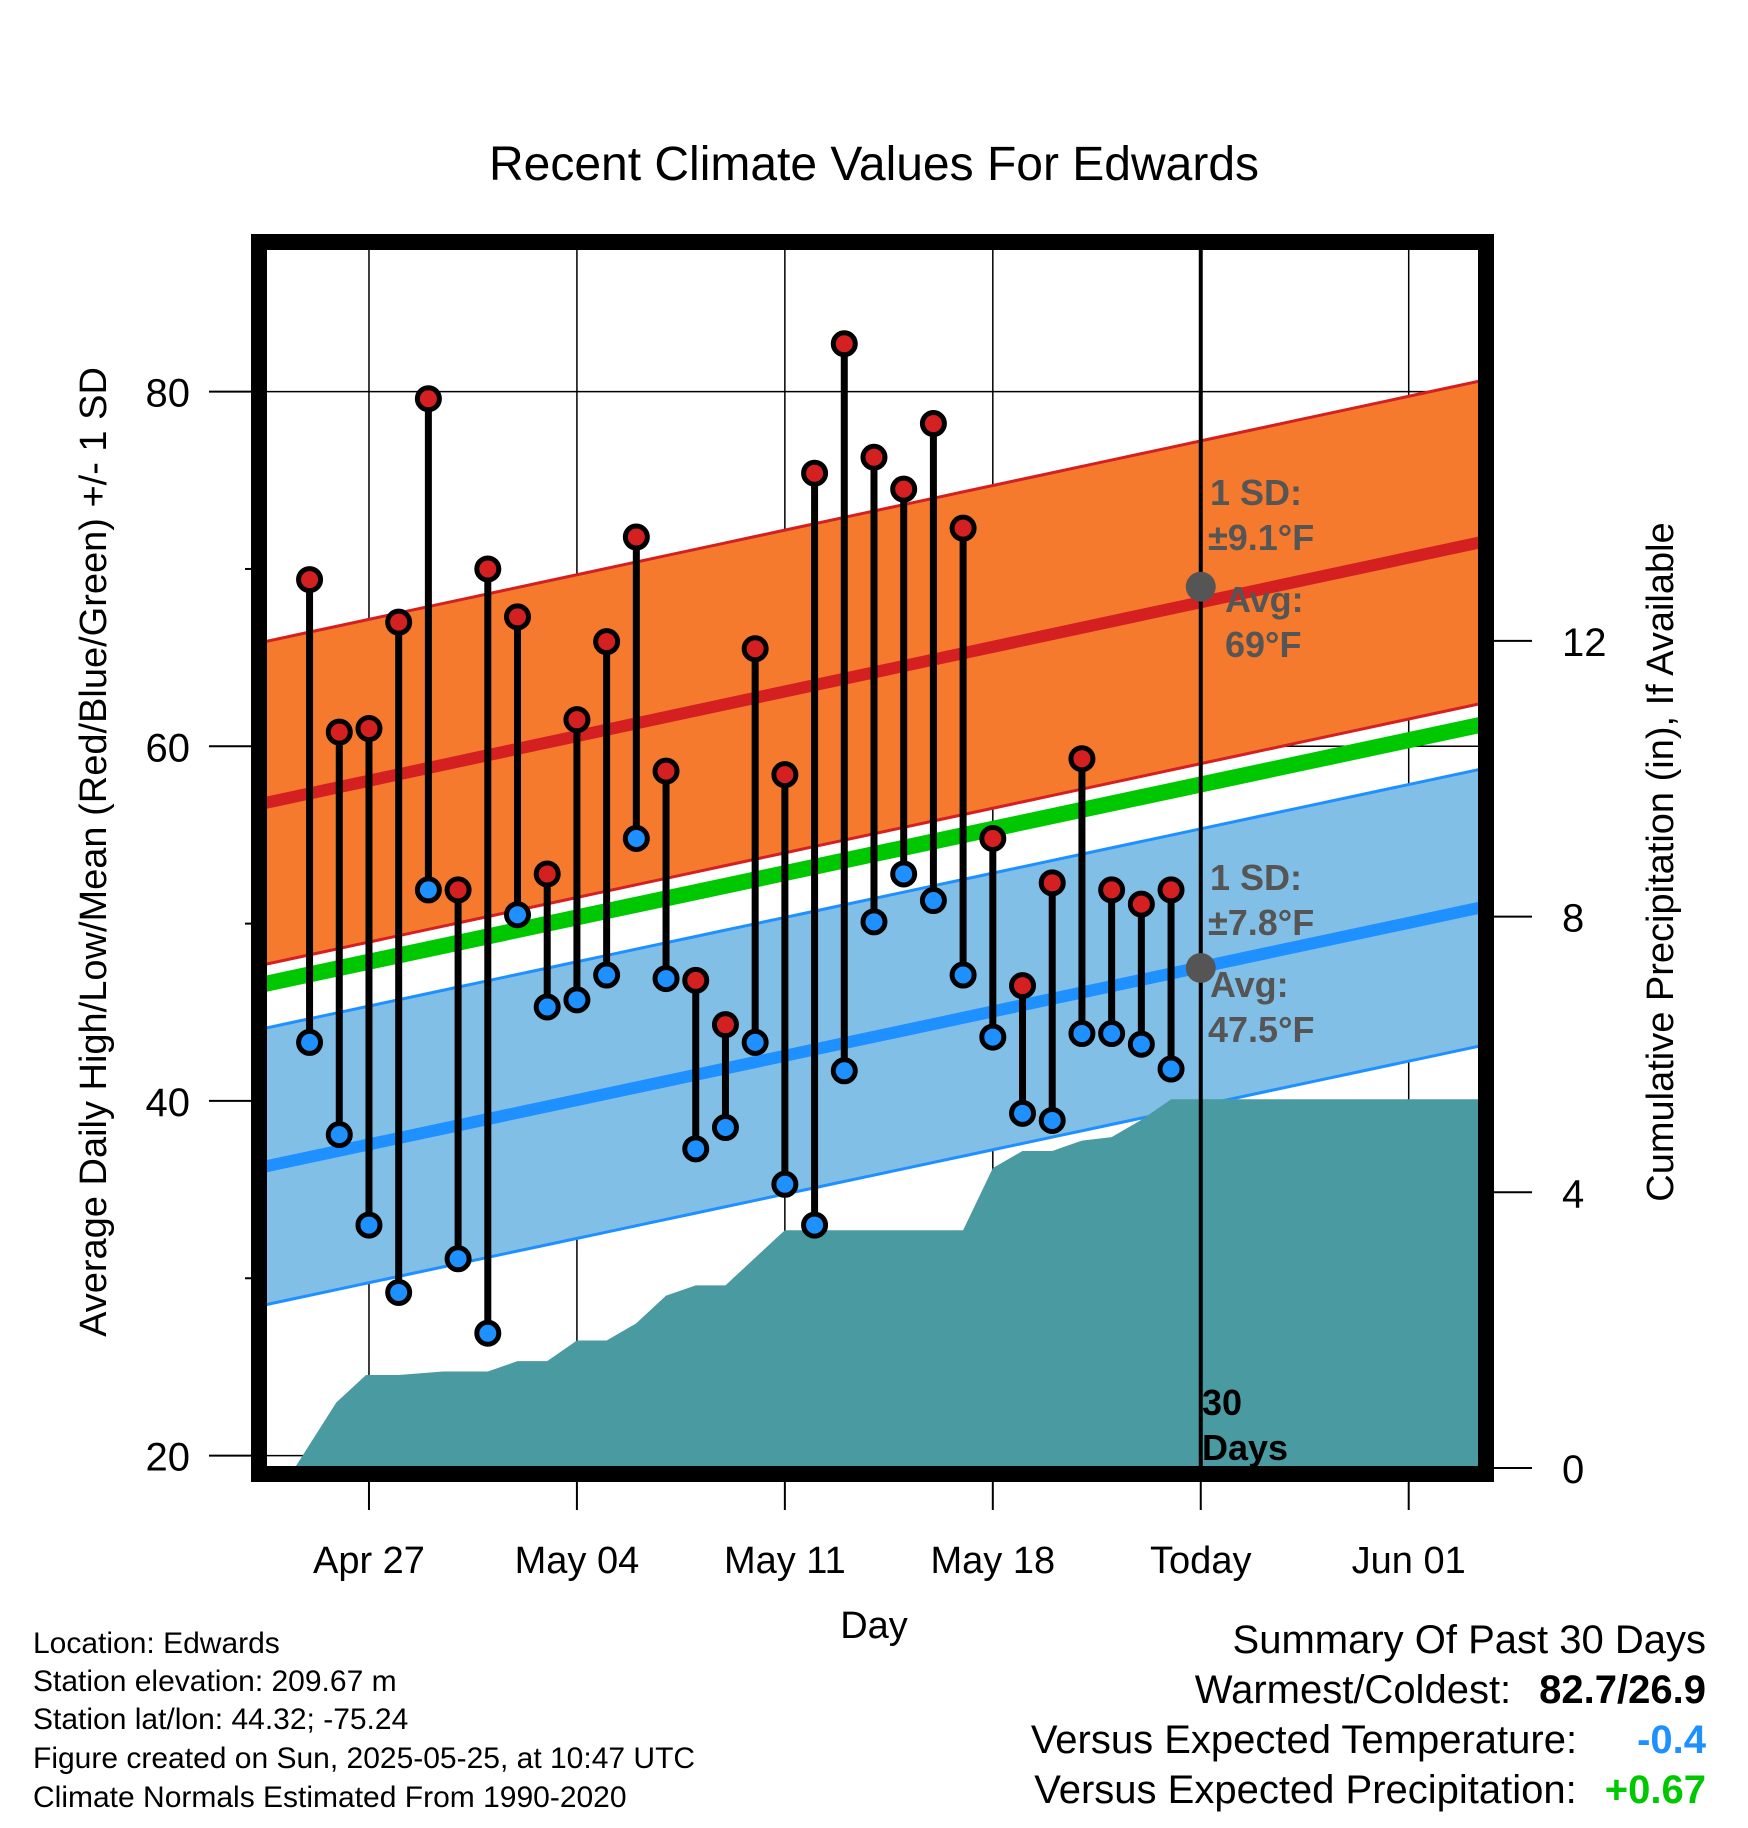  I want to click on precip-area-group, so click(887, 1283).